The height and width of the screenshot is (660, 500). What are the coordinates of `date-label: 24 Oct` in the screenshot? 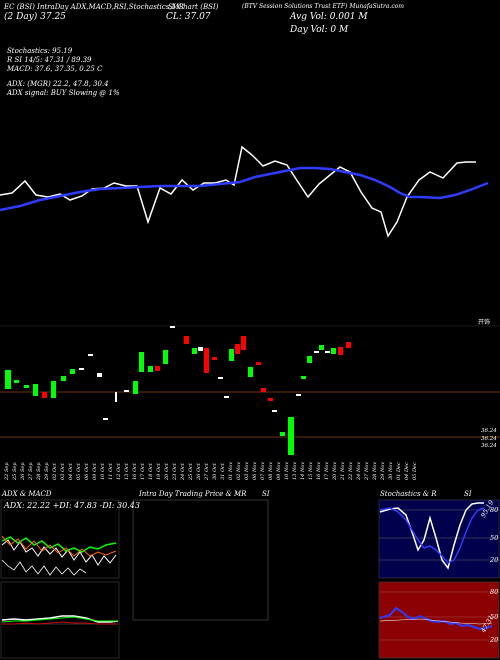 It's located at (183, 471).